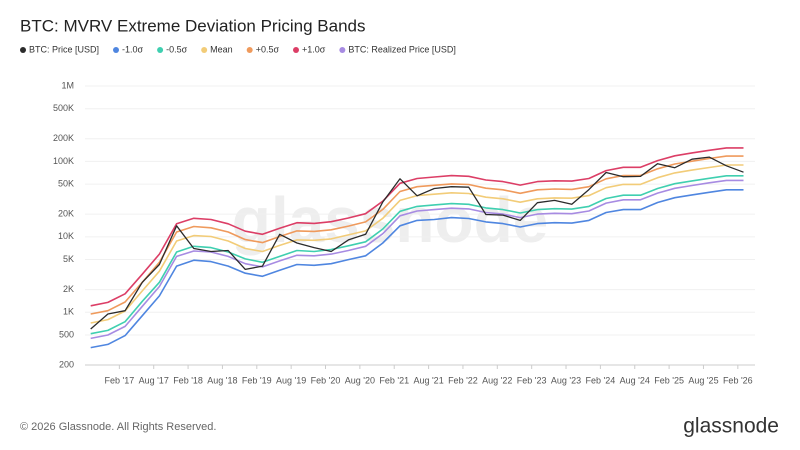 The width and height of the screenshot is (800, 450). What do you see at coordinates (188, 380) in the screenshot?
I see `x-tick-label: Feb '18` at bounding box center [188, 380].